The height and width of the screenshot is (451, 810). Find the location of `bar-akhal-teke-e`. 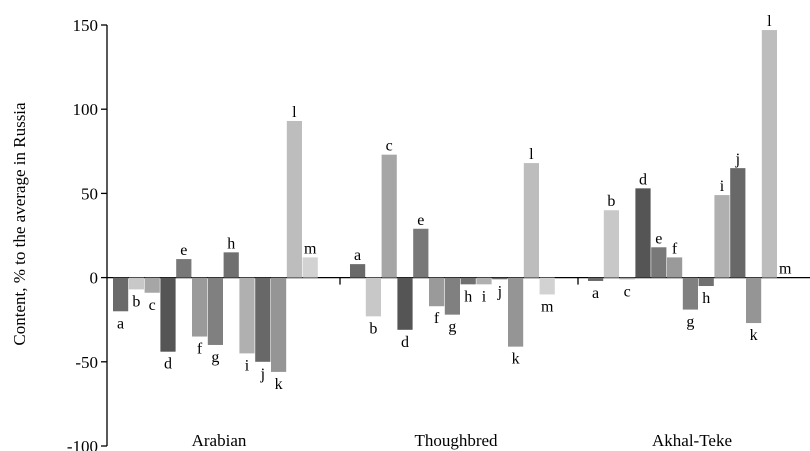

bar-akhal-teke-e is located at coordinates (659, 262).